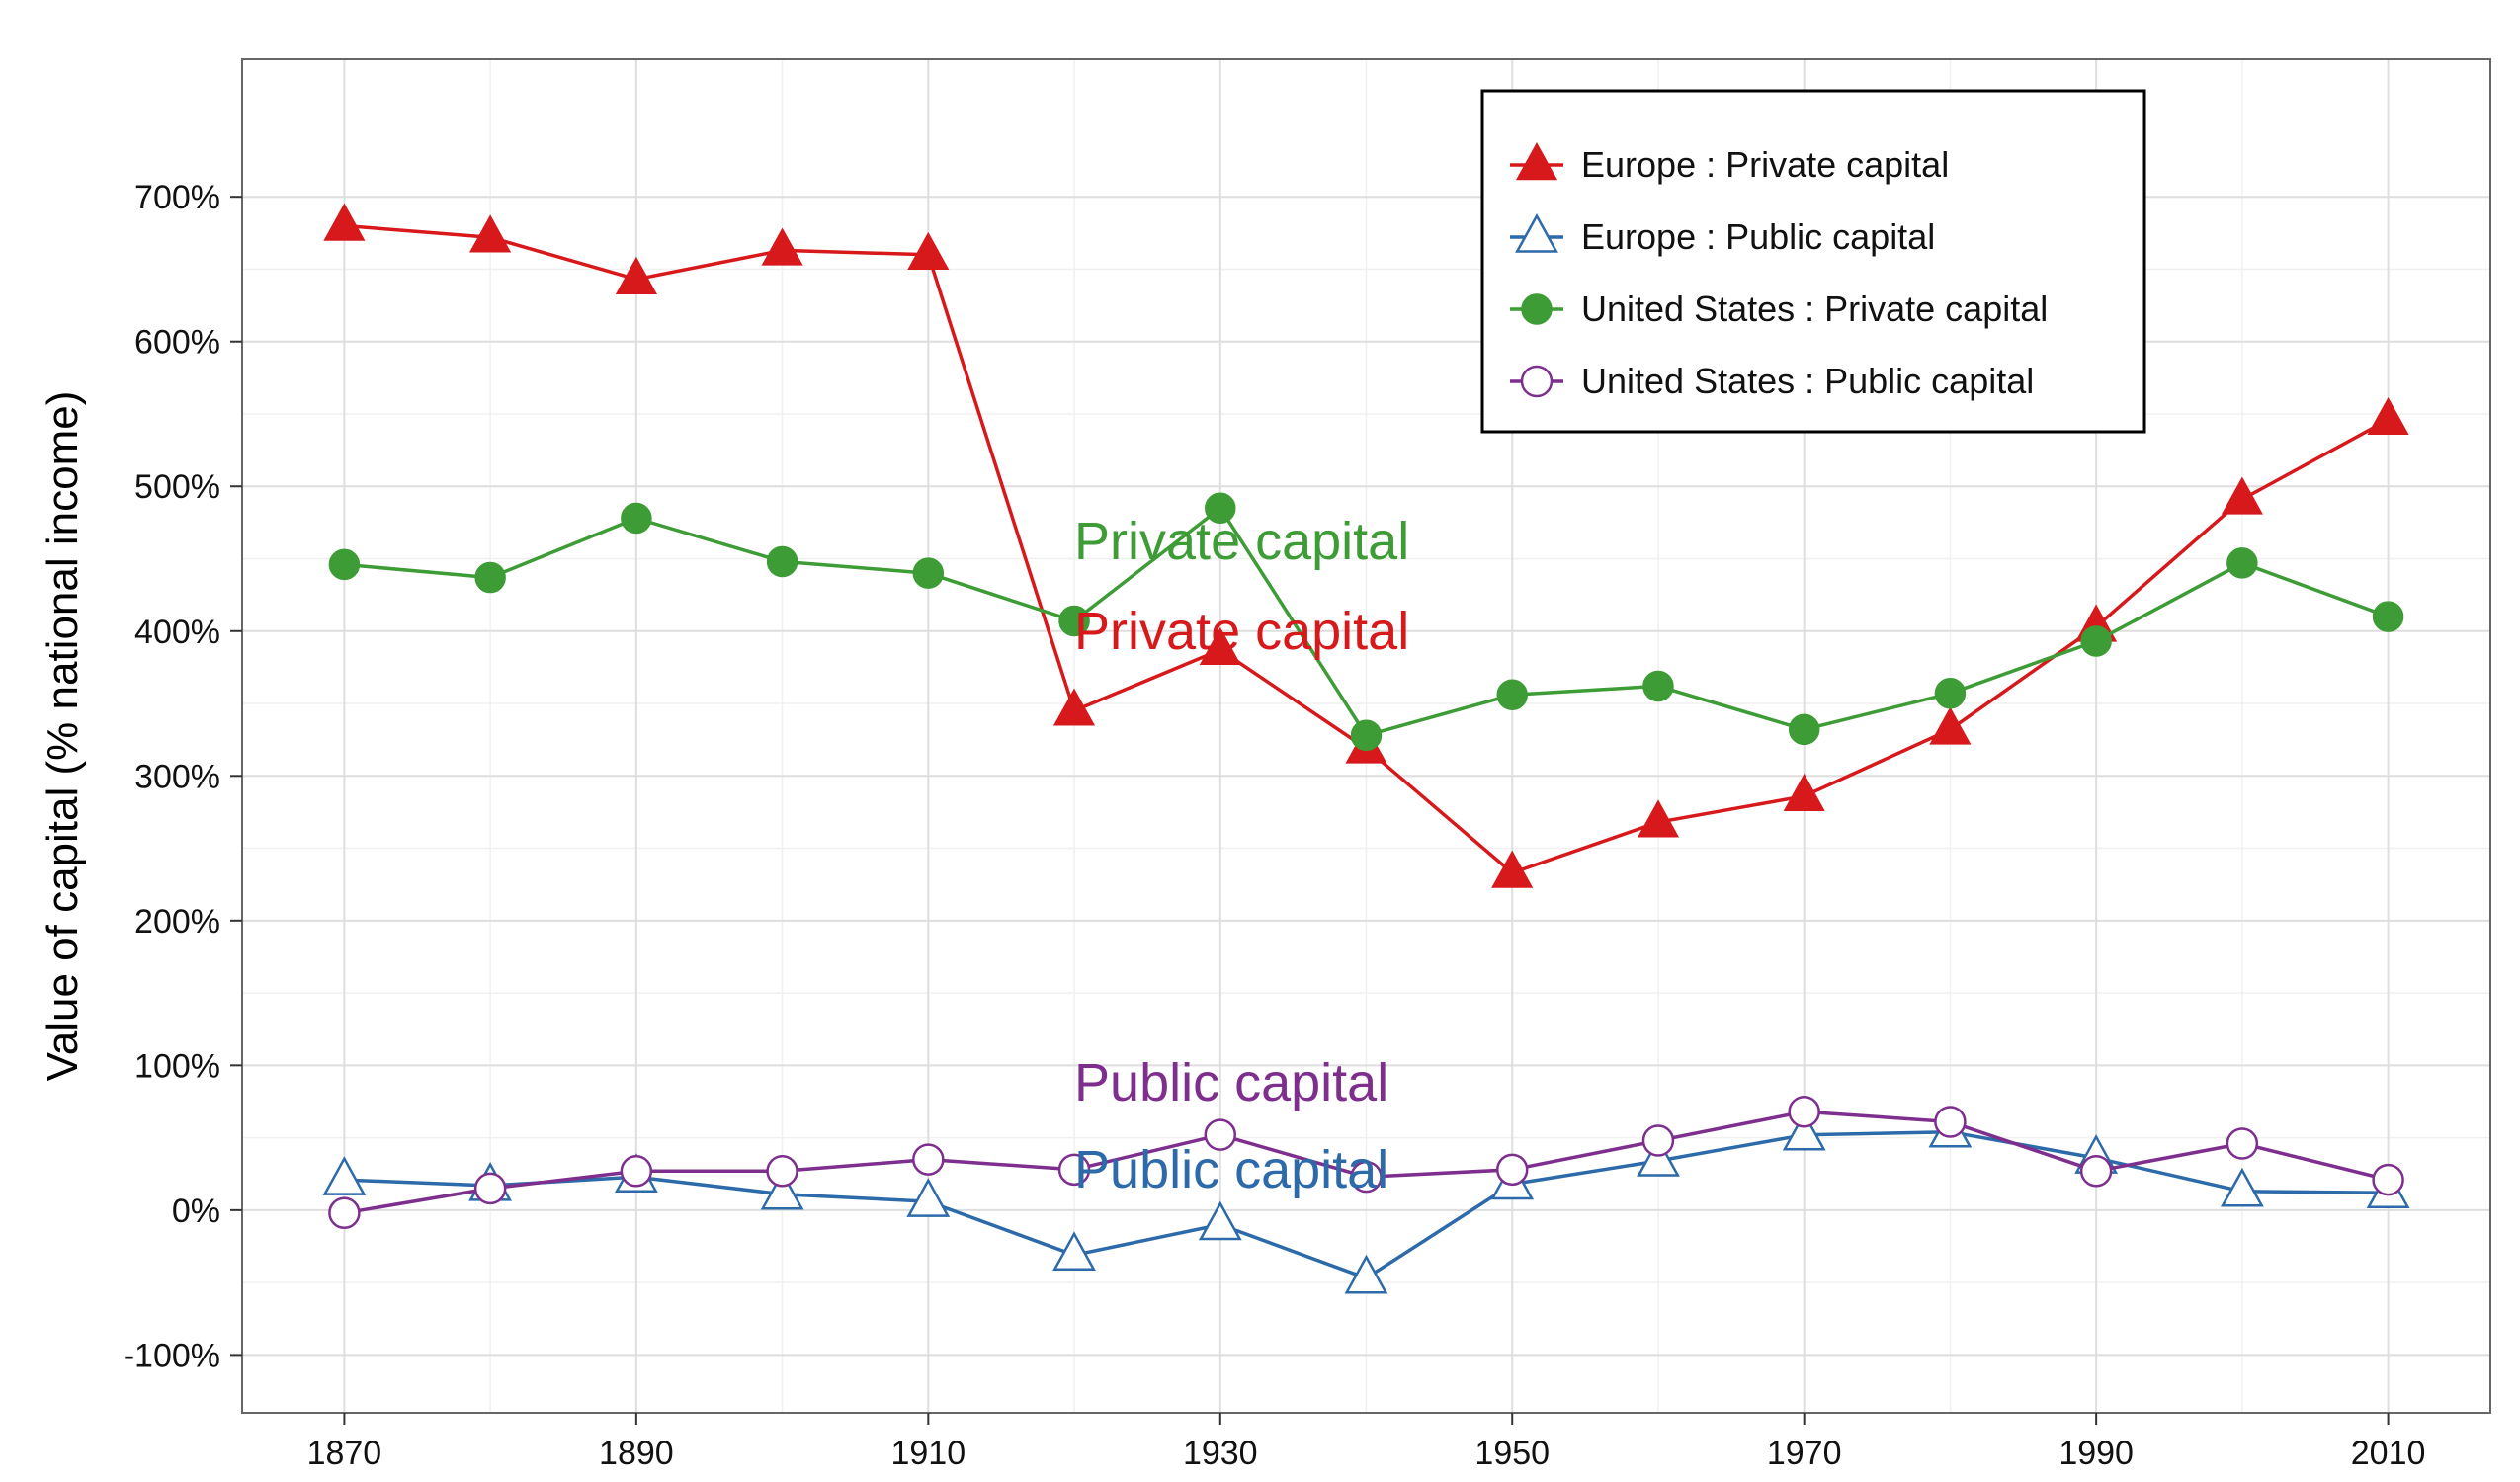 This screenshot has width=2520, height=1482. I want to click on y-axis: -100% 0% 100% 200% 300% 400% 500% 600% 700%, so click(183, 776).